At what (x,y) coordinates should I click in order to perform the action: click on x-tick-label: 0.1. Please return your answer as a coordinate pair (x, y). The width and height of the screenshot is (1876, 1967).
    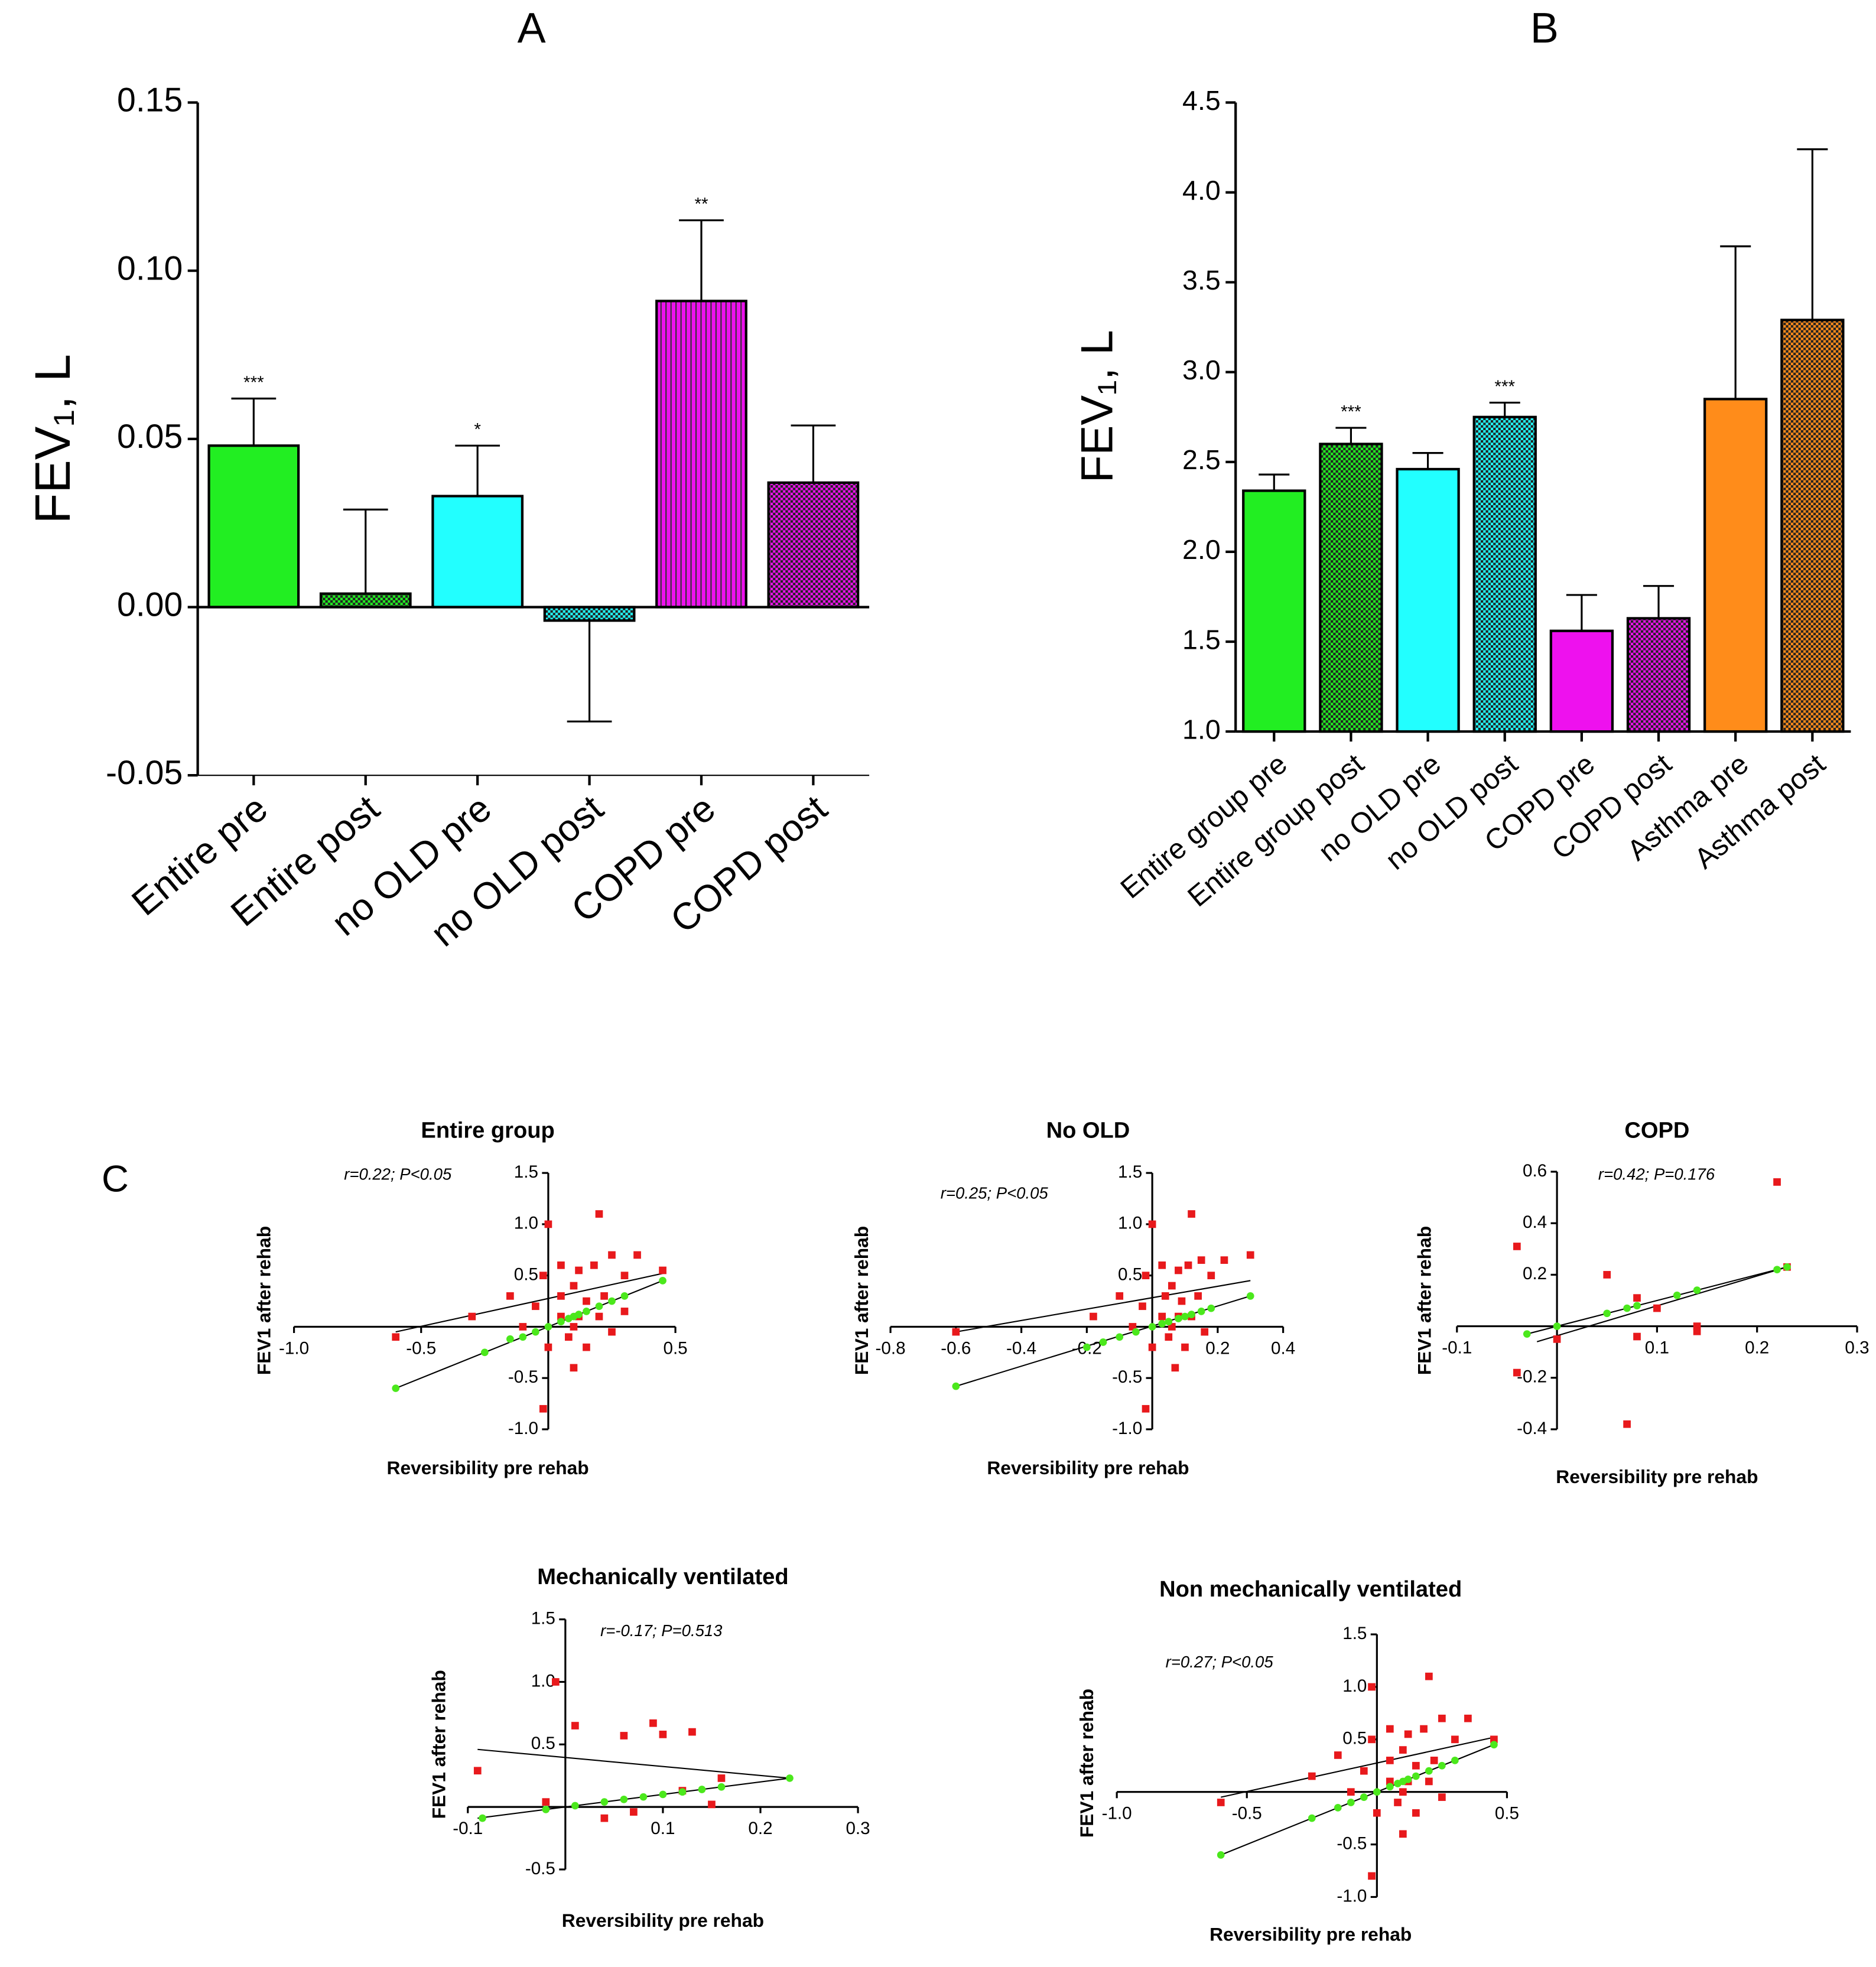
    Looking at the image, I should click on (663, 1829).